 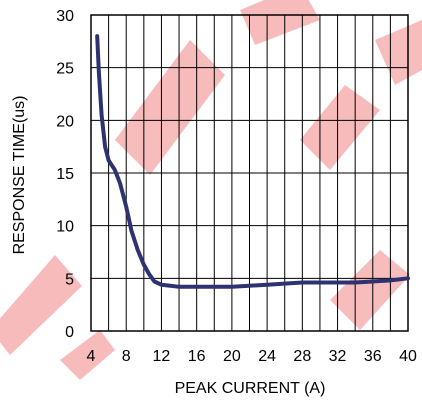 I want to click on y-tick-label: 30, so click(x=65, y=16).